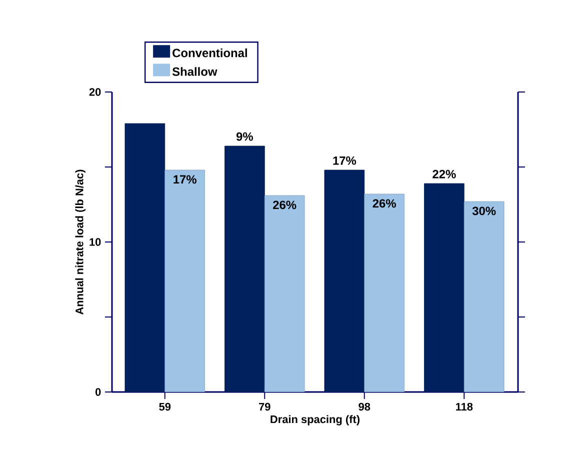 The height and width of the screenshot is (461, 561). I want to click on x-axis-title: Drain spacing (ft), so click(315, 420).